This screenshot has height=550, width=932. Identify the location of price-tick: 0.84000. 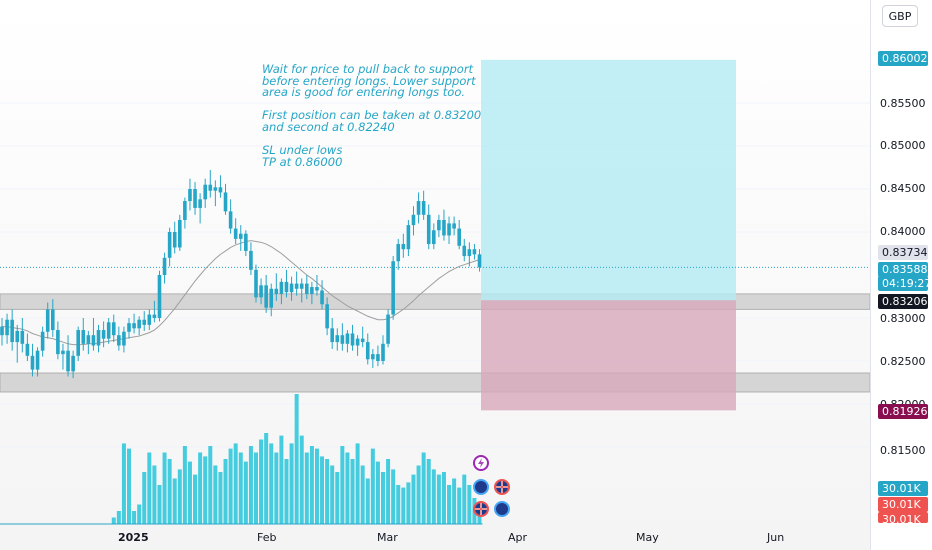
(903, 231).